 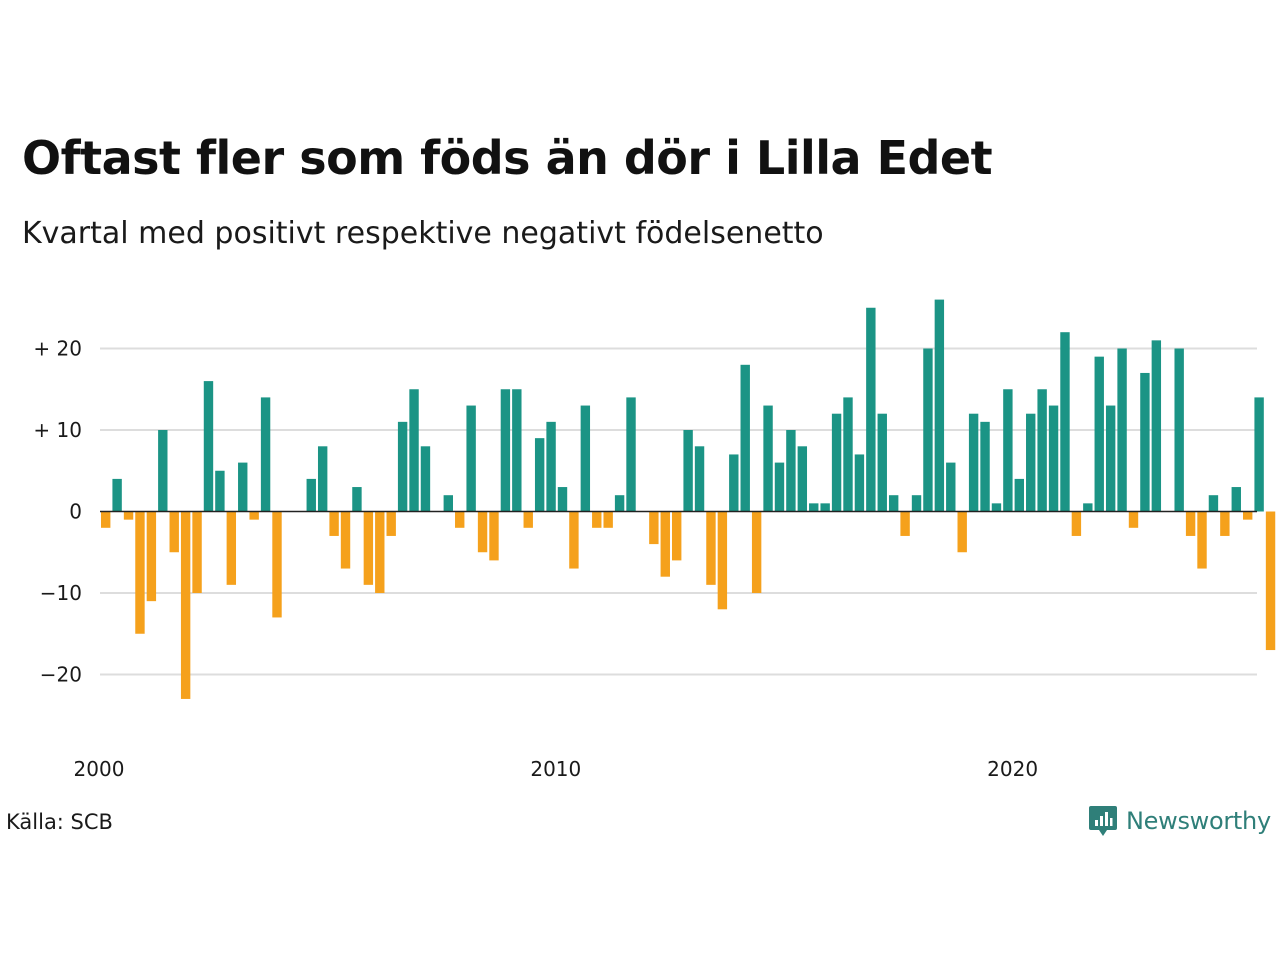 What do you see at coordinates (59, 822) in the screenshot?
I see `source-note: Källa: SCB` at bounding box center [59, 822].